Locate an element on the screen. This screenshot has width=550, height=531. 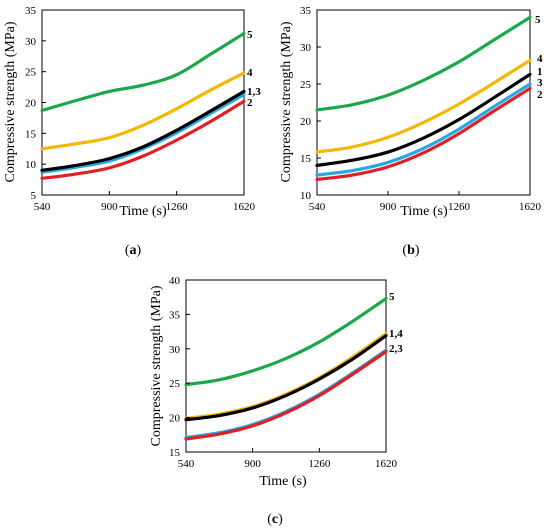
end-label-c-5: 5 is located at coordinates (392, 297).